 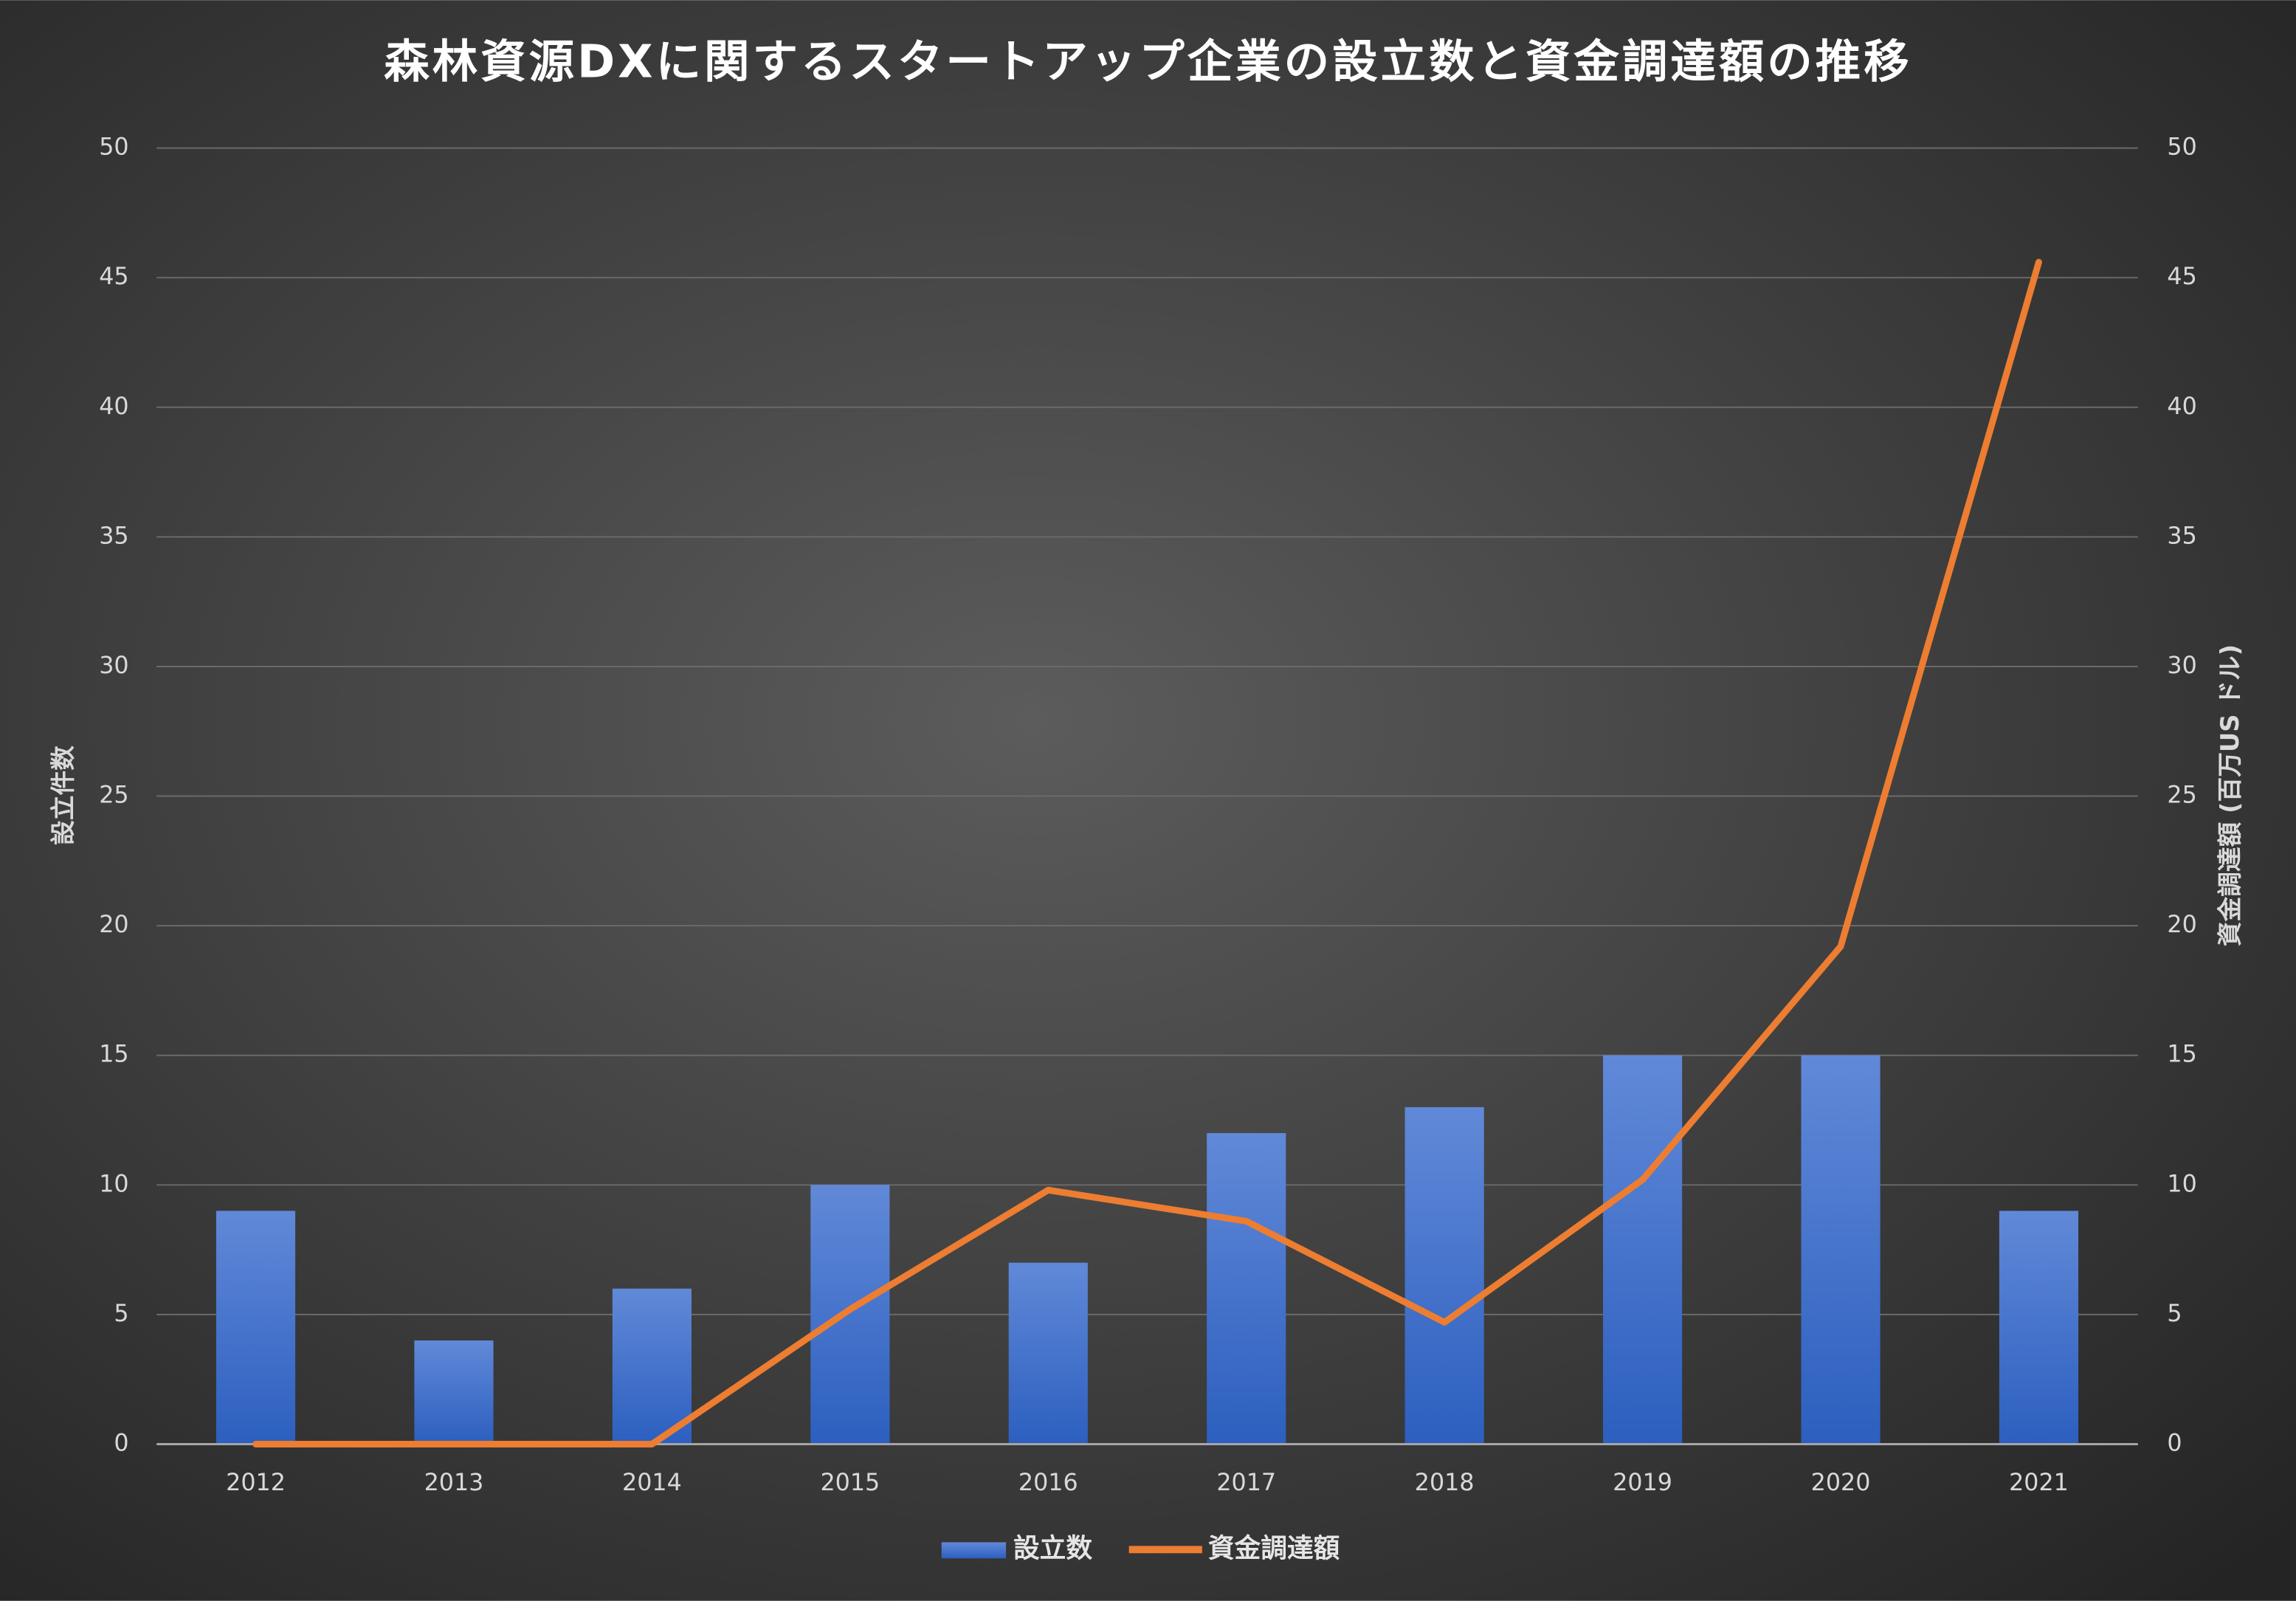 What do you see at coordinates (114, 796) in the screenshot?
I see `y-tick-label: 25` at bounding box center [114, 796].